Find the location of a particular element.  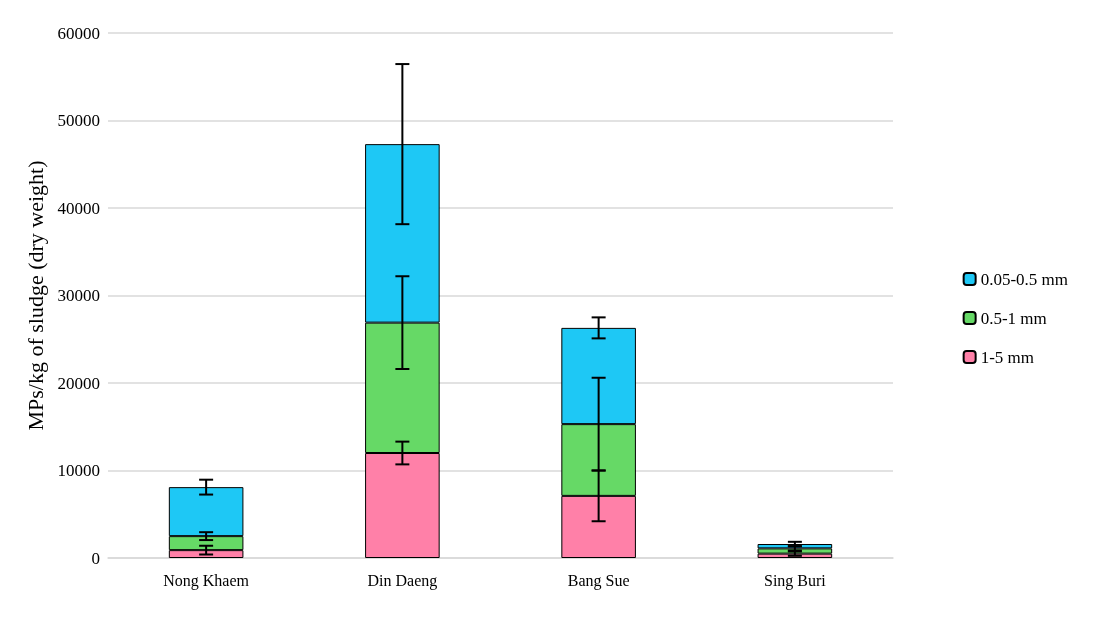

y-tick-label: 40000 is located at coordinates (78, 208).